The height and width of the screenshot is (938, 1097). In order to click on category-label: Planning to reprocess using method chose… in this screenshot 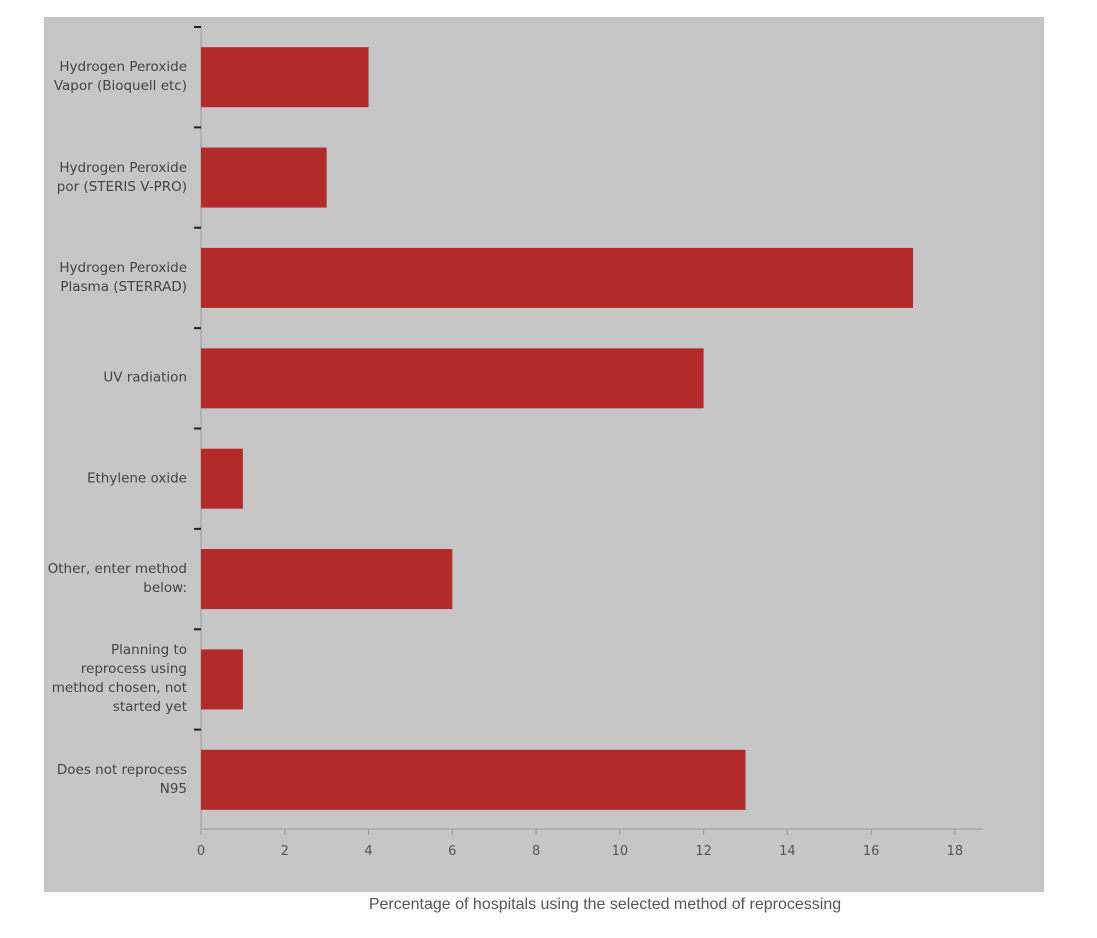, I will do `click(119, 679)`.